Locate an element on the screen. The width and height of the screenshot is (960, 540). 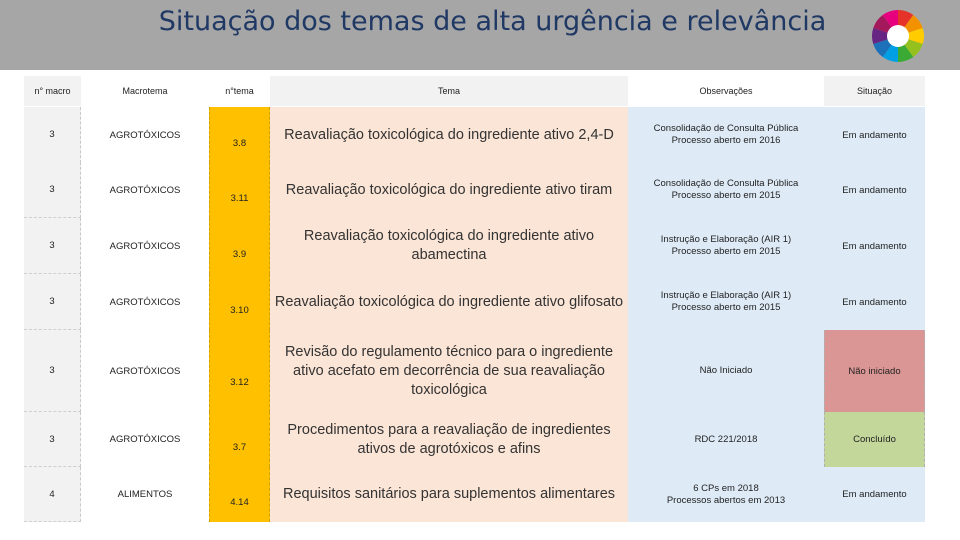
observacoes-line1: RDC 221/2018 is located at coordinates (726, 439).